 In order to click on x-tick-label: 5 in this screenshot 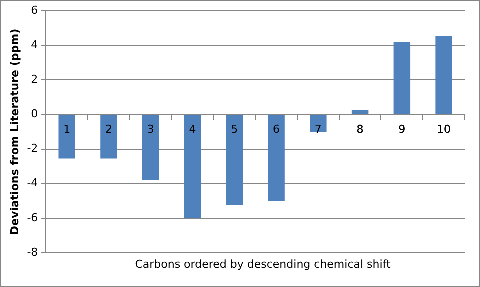, I will do `click(234, 129)`.